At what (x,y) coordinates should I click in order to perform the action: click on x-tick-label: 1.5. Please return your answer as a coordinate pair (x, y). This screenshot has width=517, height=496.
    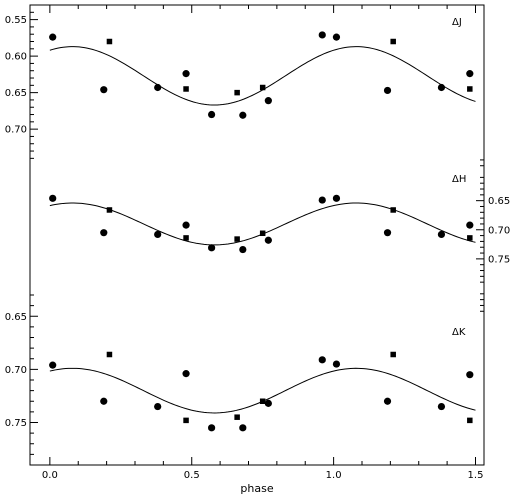
    Looking at the image, I should click on (476, 475).